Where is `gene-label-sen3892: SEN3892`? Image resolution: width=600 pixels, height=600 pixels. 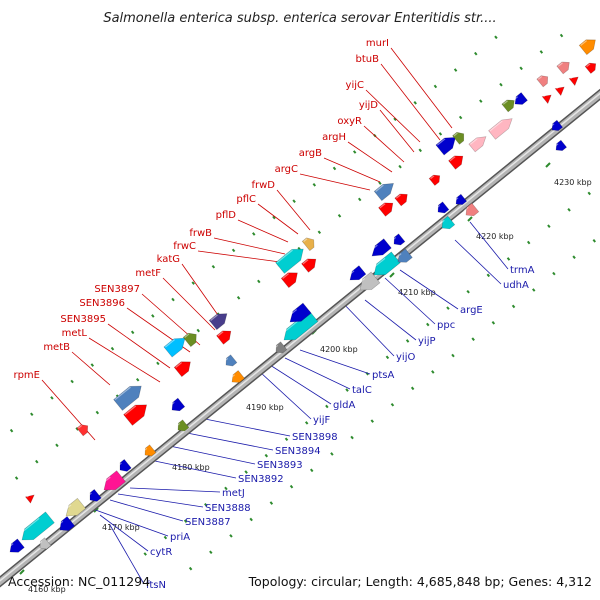 gene-label-sen3892: SEN3892 is located at coordinates (261, 479).